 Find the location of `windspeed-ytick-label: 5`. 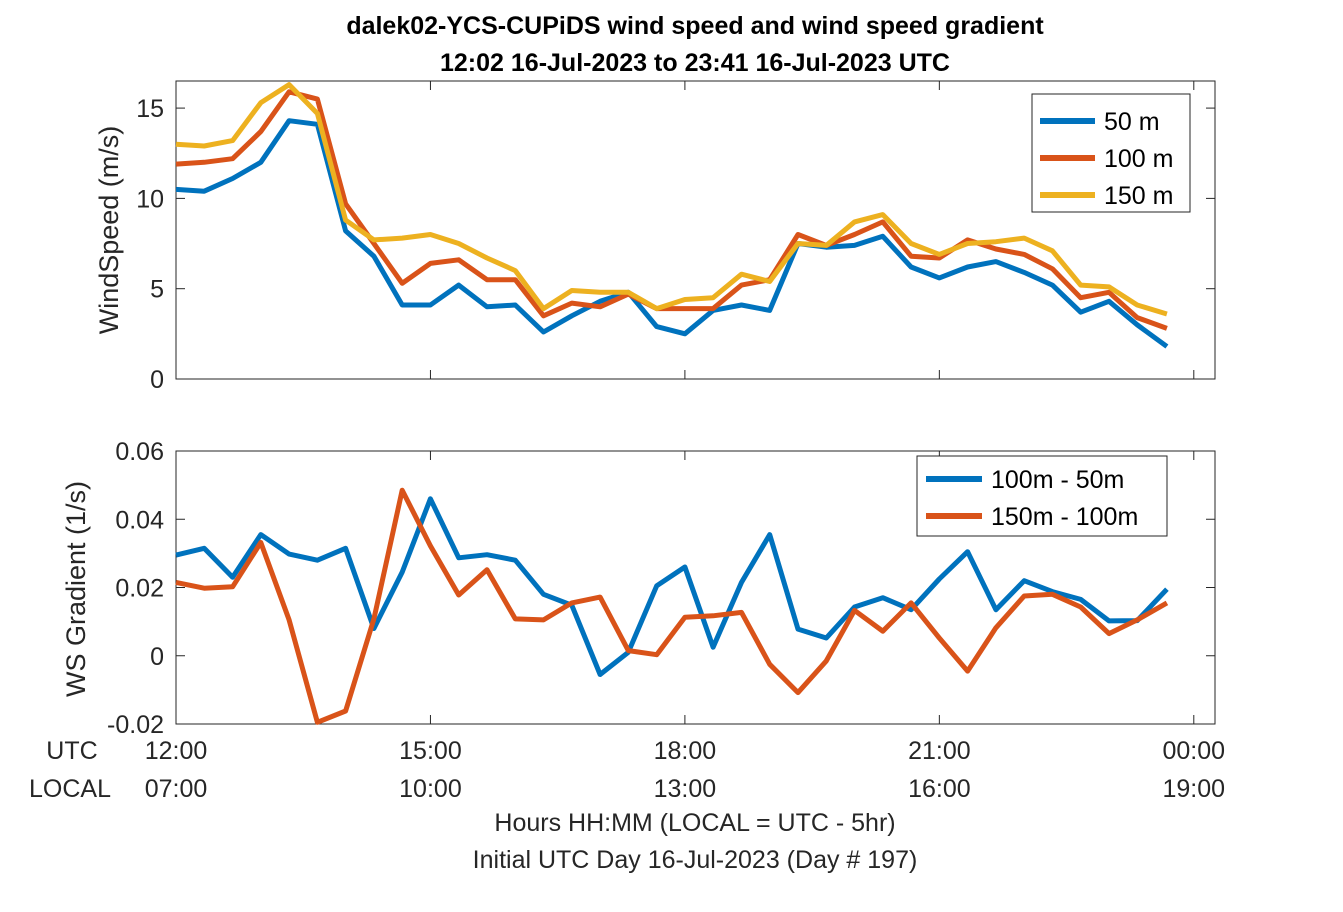

windspeed-ytick-label: 5 is located at coordinates (157, 290).